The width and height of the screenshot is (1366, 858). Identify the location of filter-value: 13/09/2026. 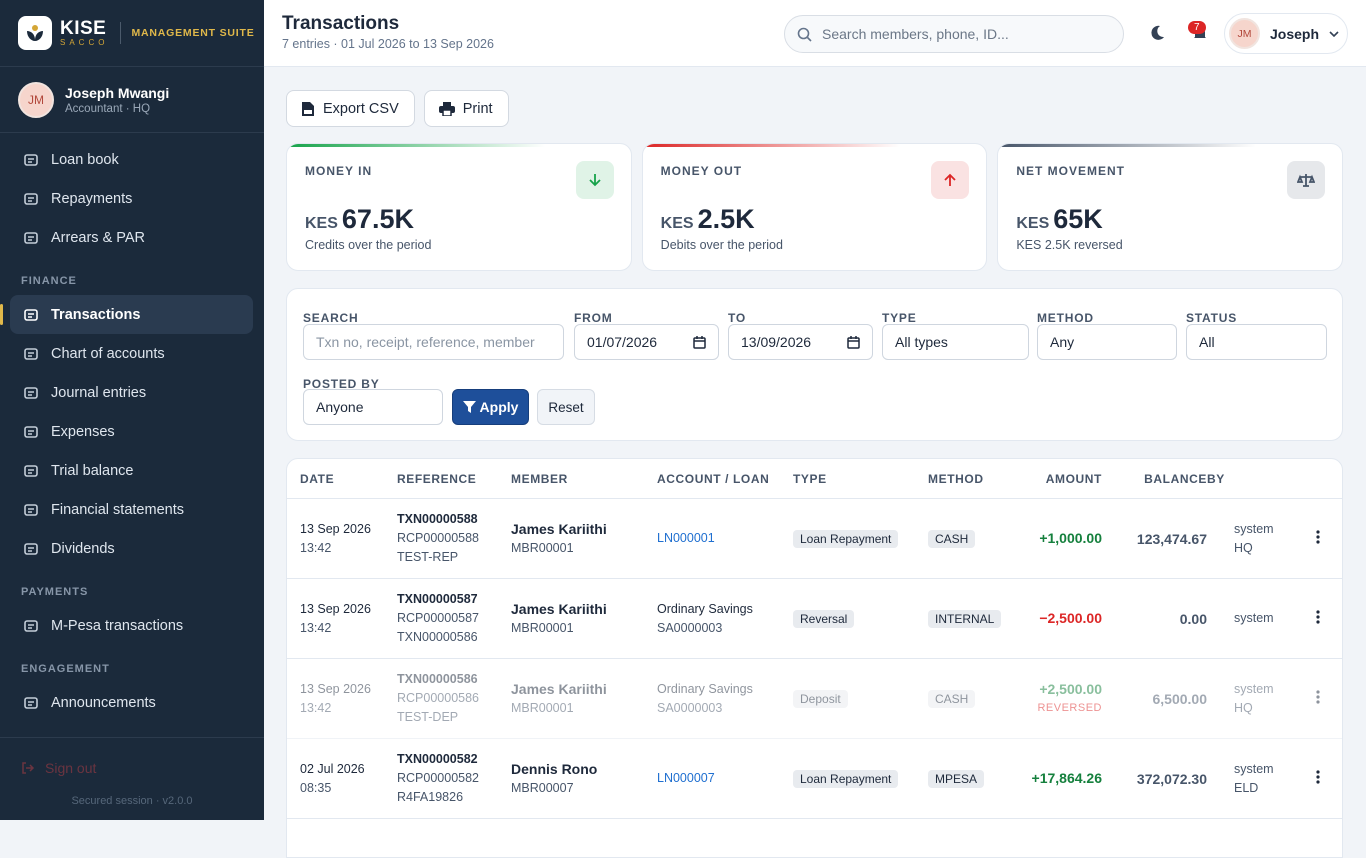
(776, 342).